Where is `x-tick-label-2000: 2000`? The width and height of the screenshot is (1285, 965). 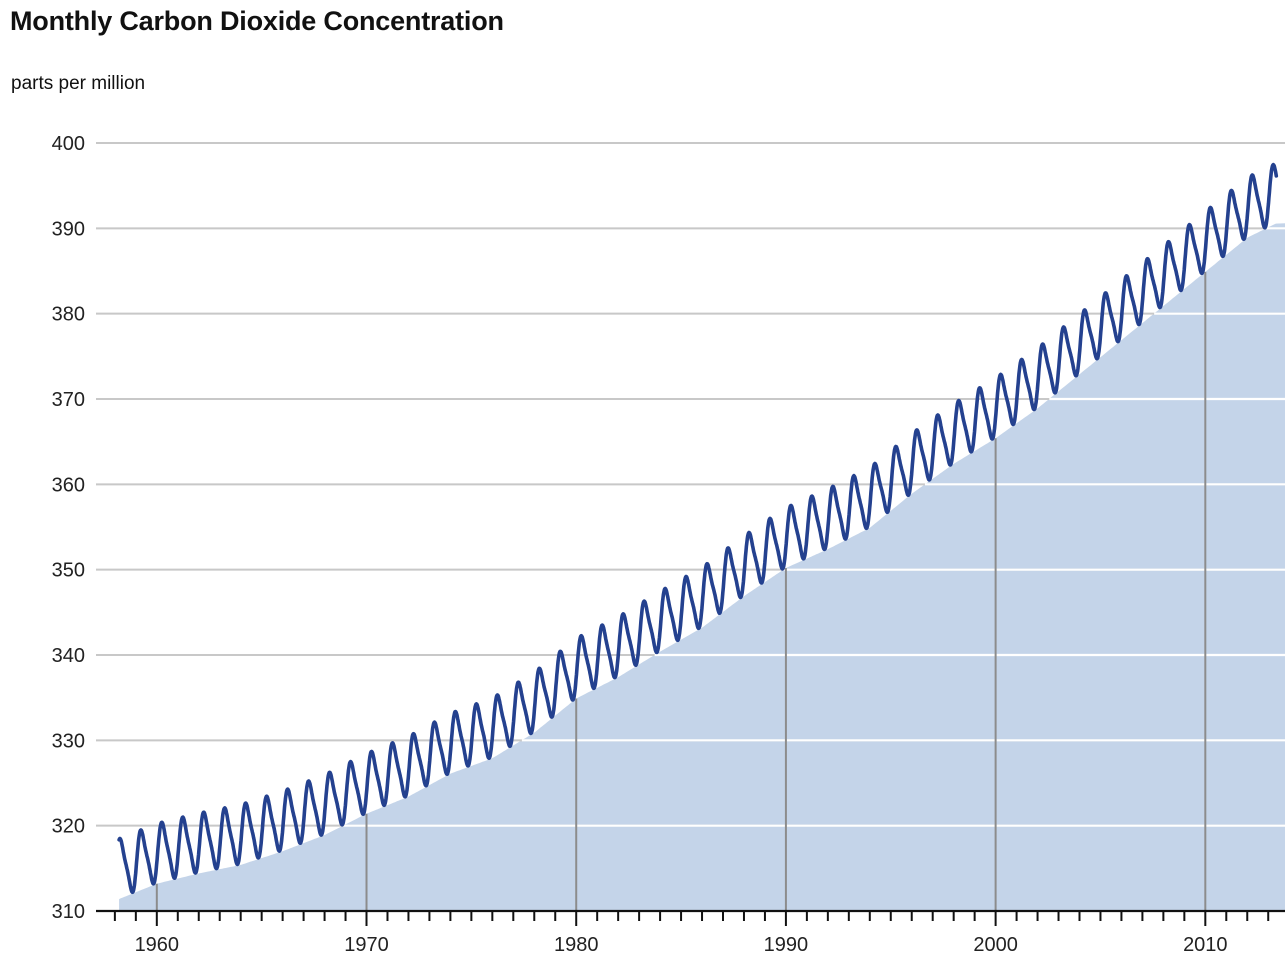 x-tick-label-2000: 2000 is located at coordinates (995, 945).